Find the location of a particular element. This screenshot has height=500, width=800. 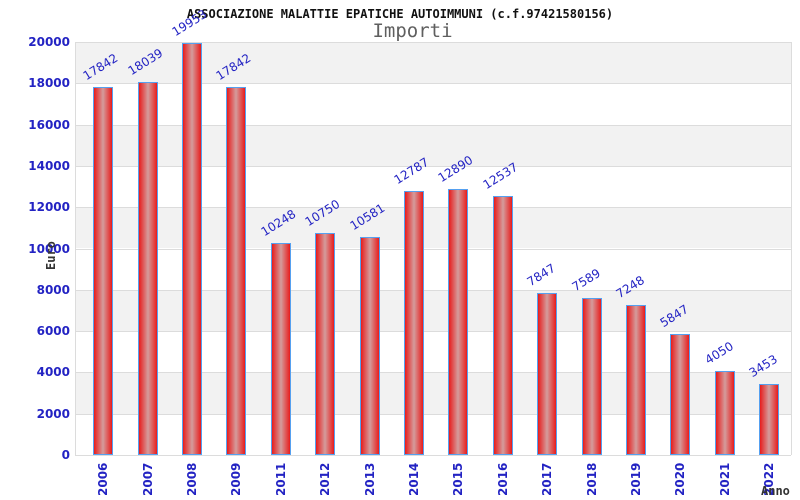

bar-2013 is located at coordinates (369, 345).